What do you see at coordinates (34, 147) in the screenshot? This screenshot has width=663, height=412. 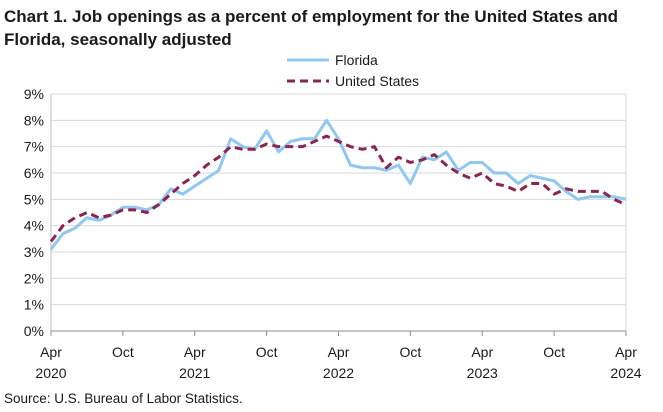 I see `y-tick-label: 7%` at bounding box center [34, 147].